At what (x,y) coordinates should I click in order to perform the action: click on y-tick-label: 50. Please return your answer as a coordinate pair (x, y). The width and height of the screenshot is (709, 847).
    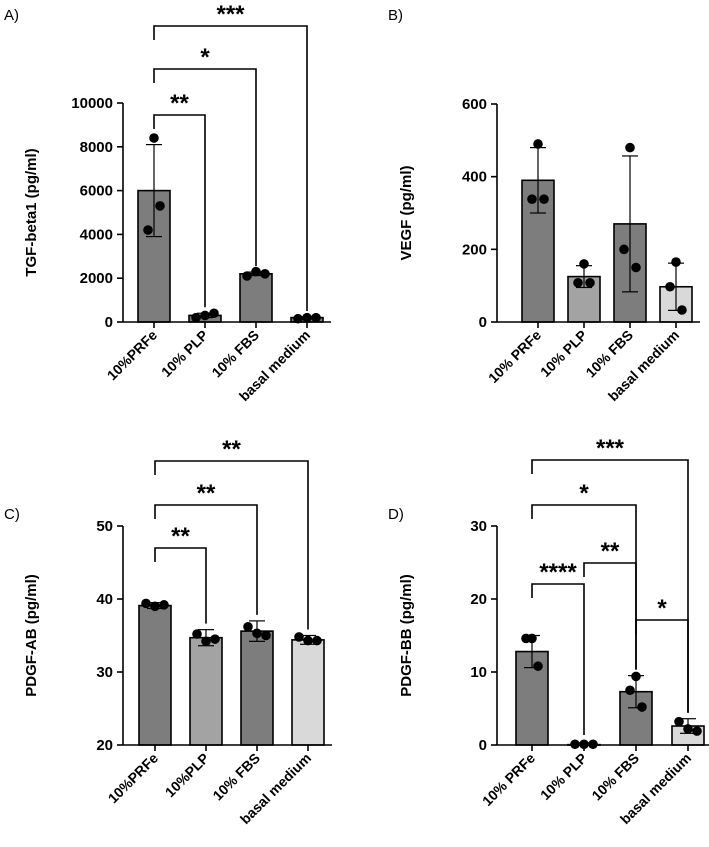
    Looking at the image, I should click on (104, 526).